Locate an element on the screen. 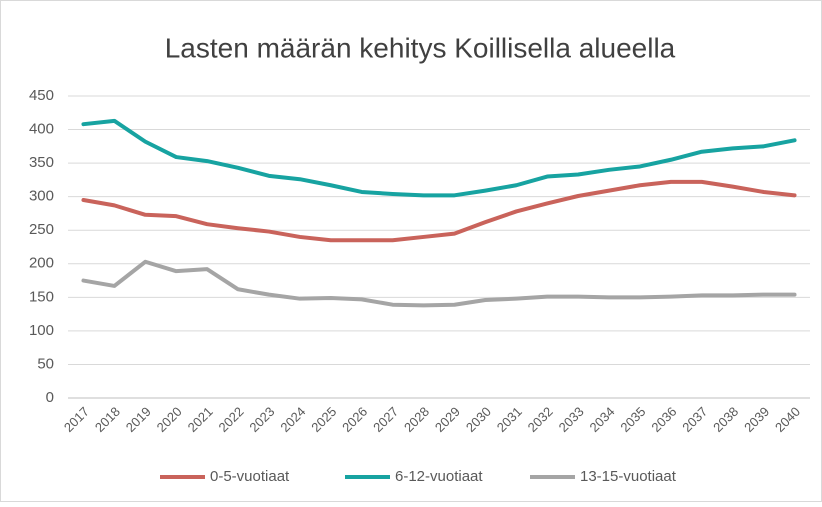 The width and height of the screenshot is (822, 507). y-tick-label: 100 is located at coordinates (41, 330).